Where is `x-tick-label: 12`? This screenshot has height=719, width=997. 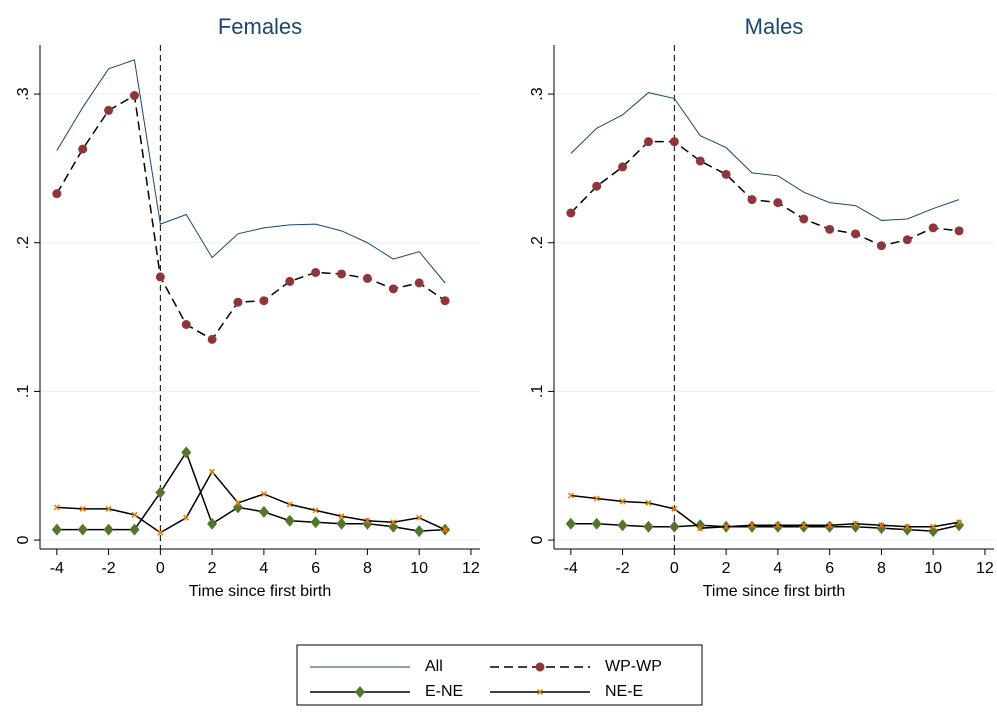
x-tick-label: 12 is located at coordinates (471, 568).